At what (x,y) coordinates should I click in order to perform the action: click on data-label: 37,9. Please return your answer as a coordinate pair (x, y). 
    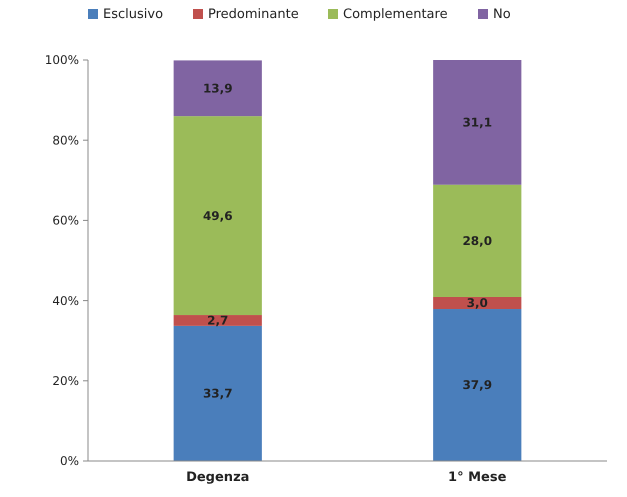
    Looking at the image, I should click on (477, 385).